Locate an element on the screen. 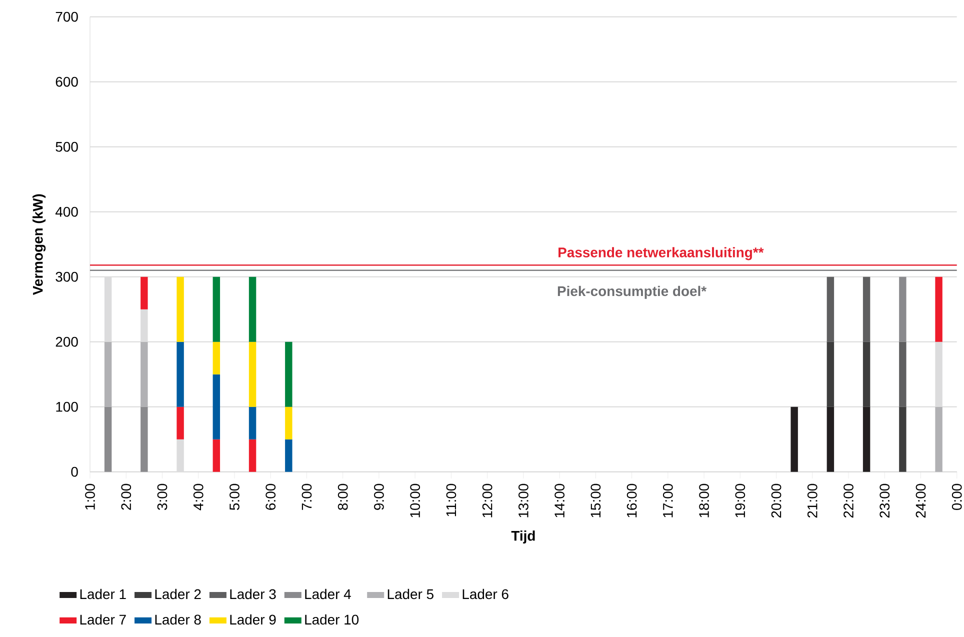  x-tick-label: 14:00 is located at coordinates (559, 501).